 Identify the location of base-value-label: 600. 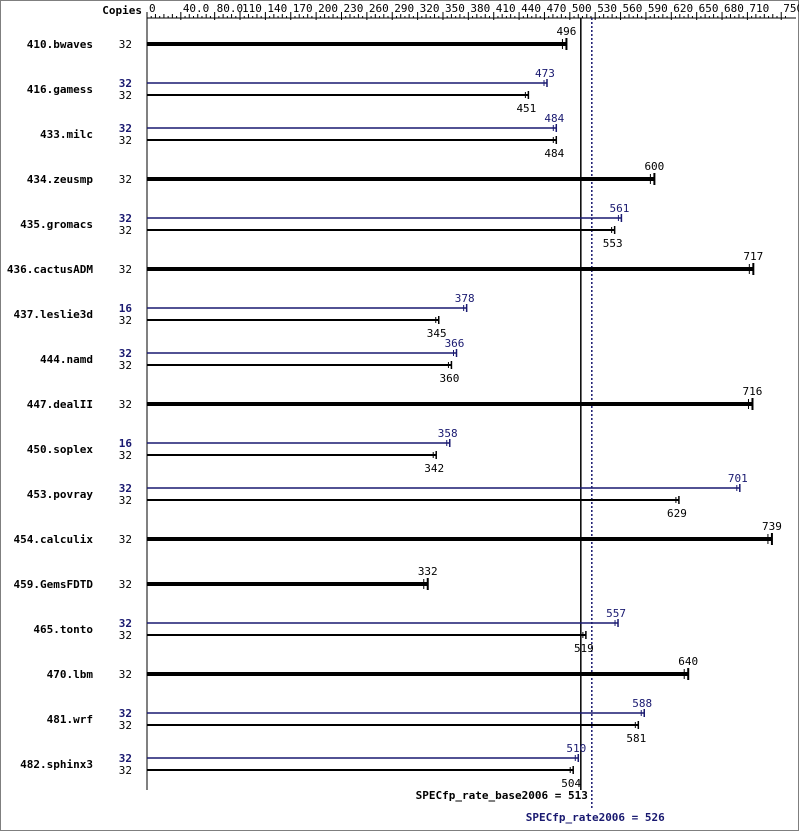
(654, 166).